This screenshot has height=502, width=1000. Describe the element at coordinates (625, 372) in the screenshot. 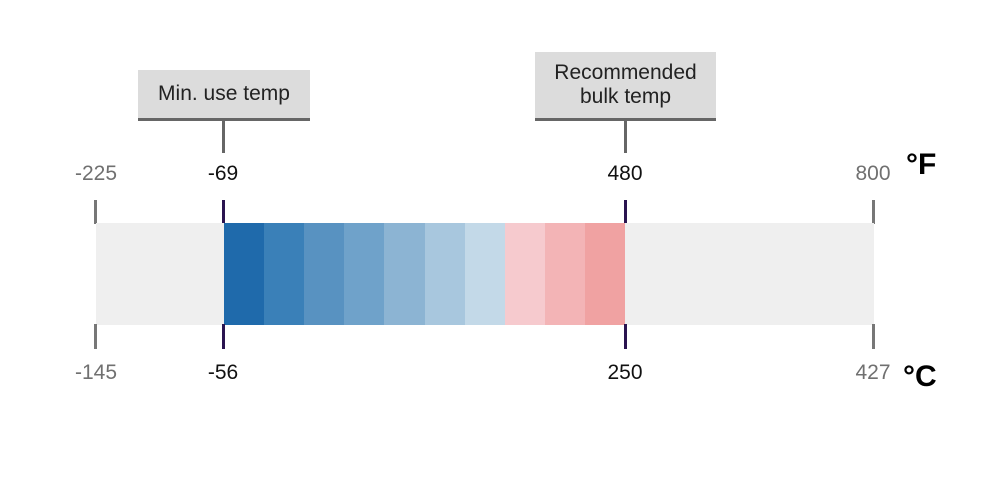

I see `c-tick-label: 250` at that location.